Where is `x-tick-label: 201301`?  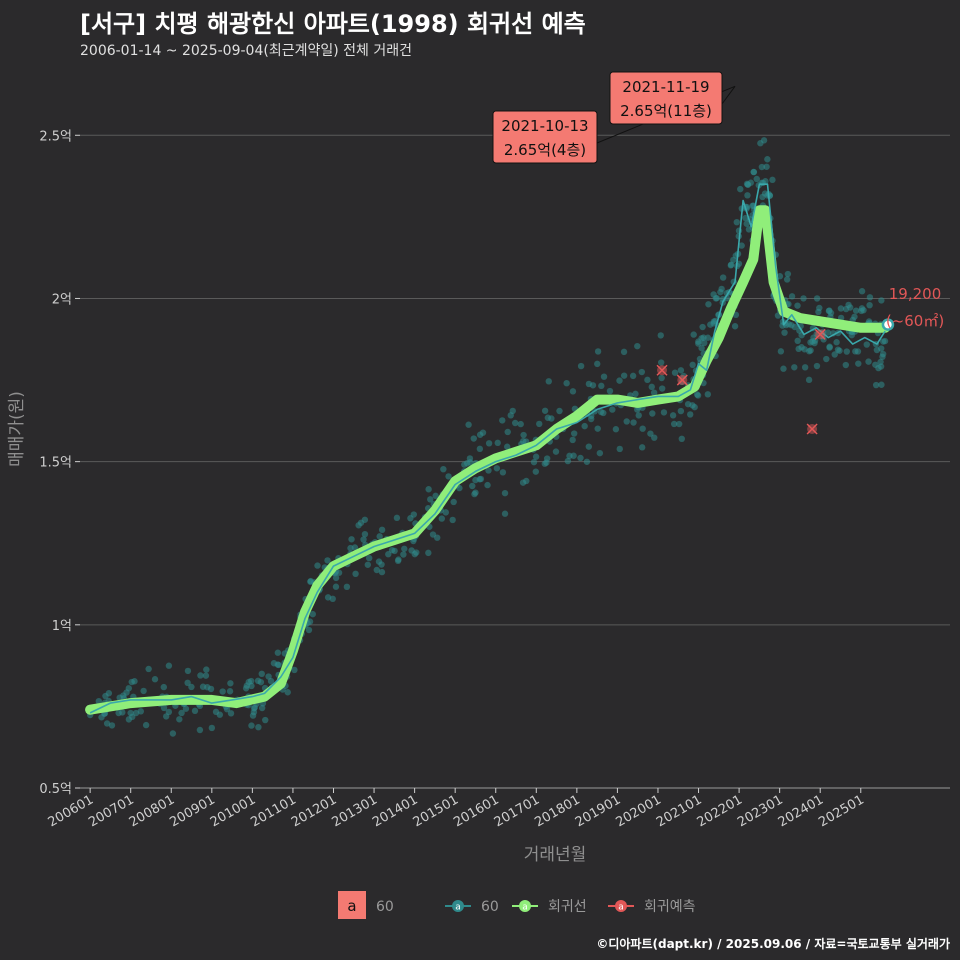 x-tick-label: 201301 is located at coordinates (355, 811).